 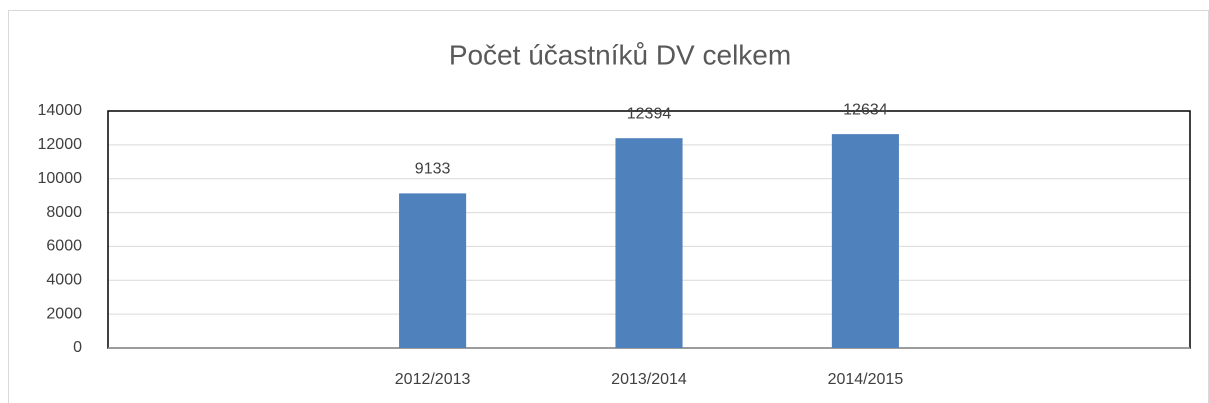 I want to click on y-tick-label: 4000, so click(x=64, y=280).